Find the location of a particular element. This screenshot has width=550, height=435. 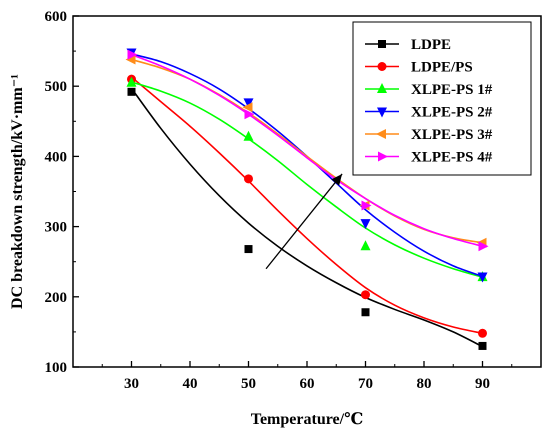

arrow-head is located at coordinates (337, 179).